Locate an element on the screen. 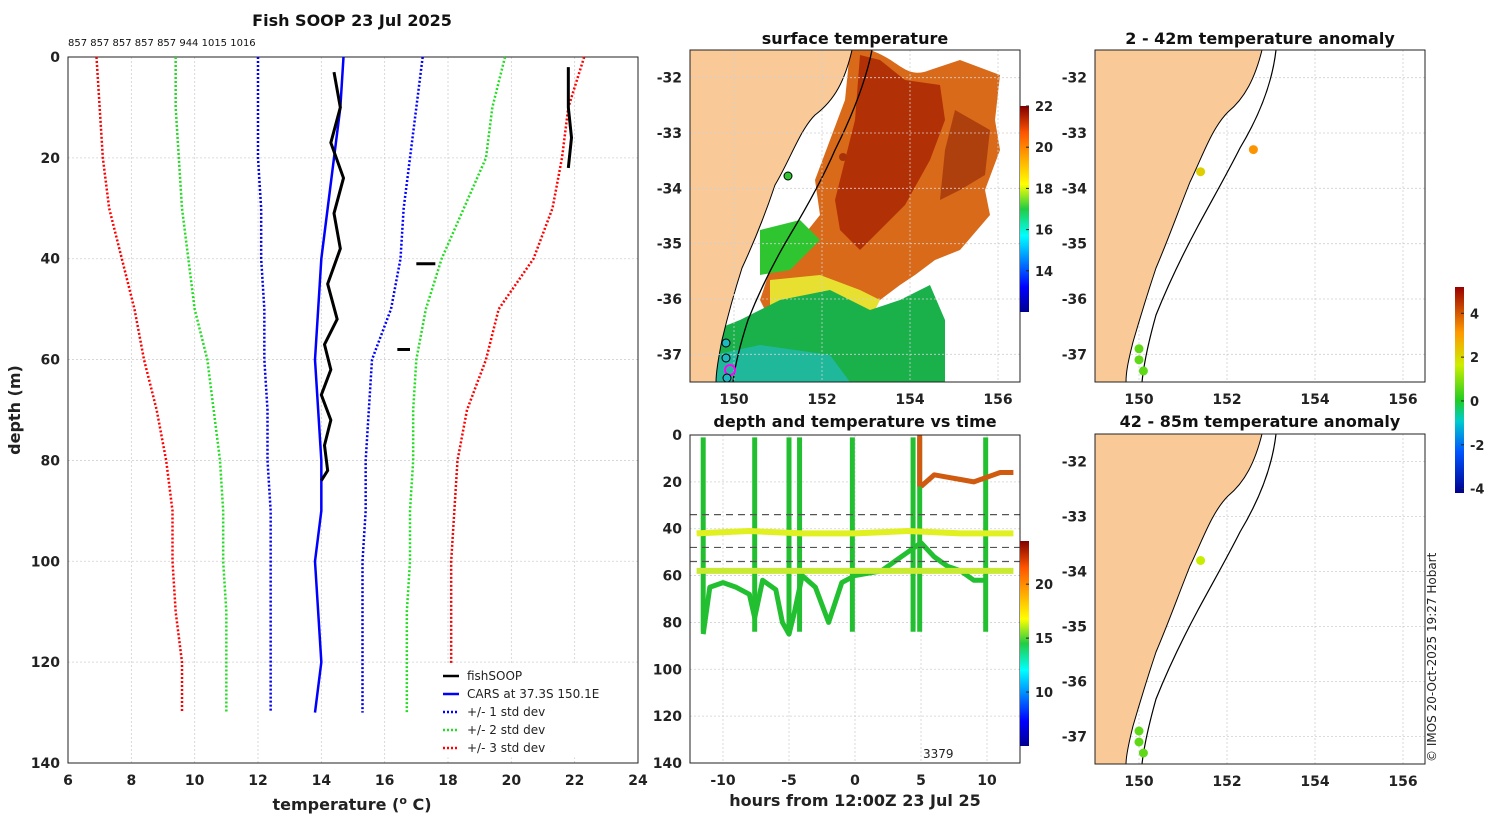  profile-ytick-label: 80 is located at coordinates (51, 461).